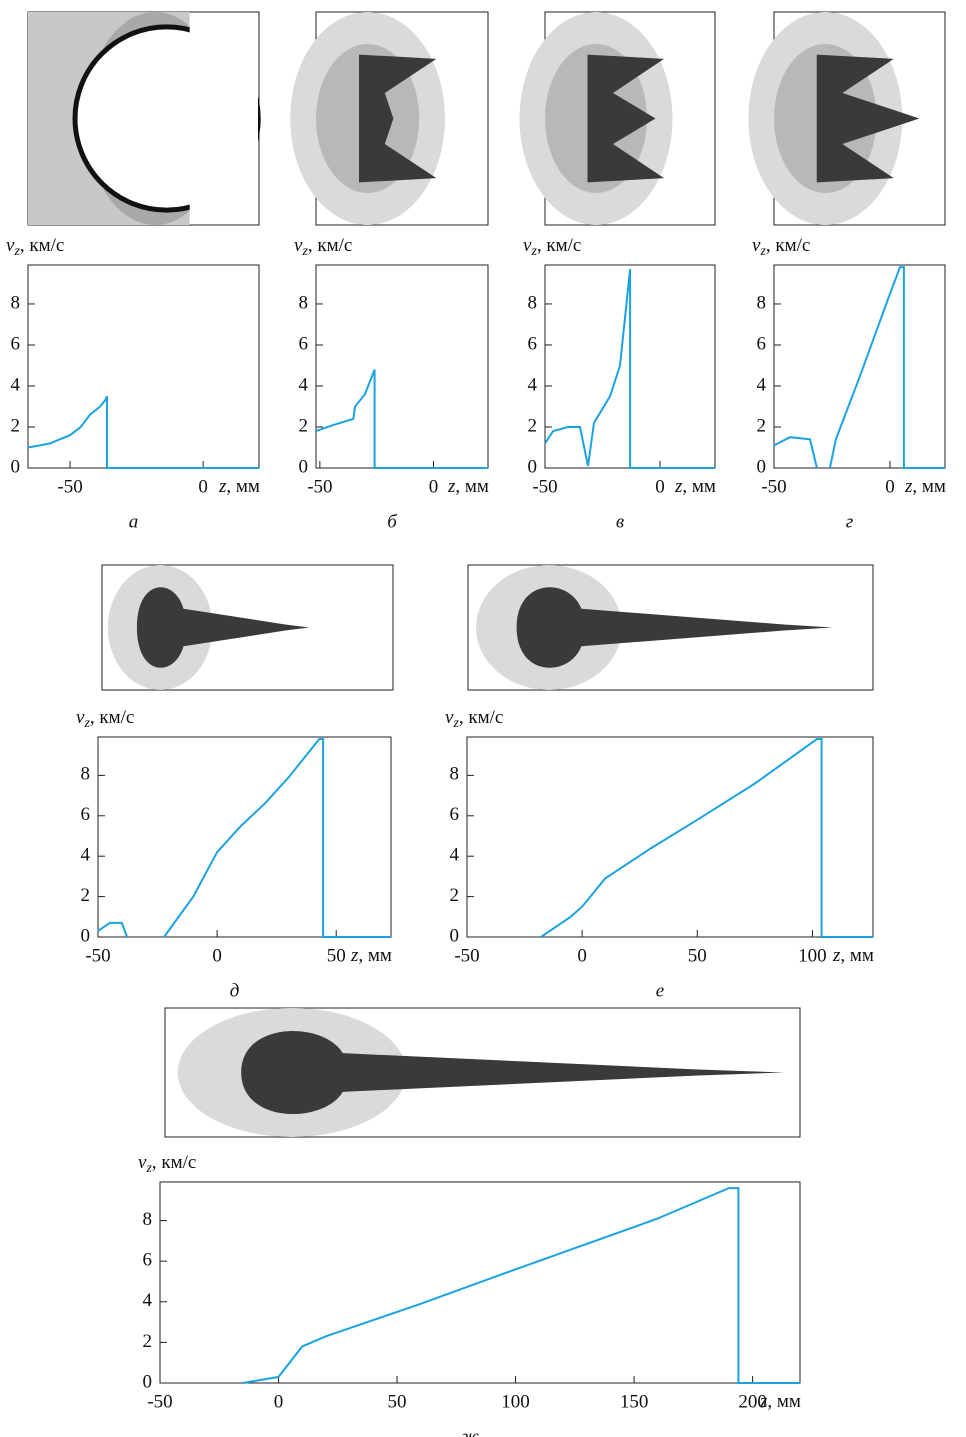 Image resolution: width=966 pixels, height=1437 pixels. I want to click on panel-label: б, so click(392, 521).